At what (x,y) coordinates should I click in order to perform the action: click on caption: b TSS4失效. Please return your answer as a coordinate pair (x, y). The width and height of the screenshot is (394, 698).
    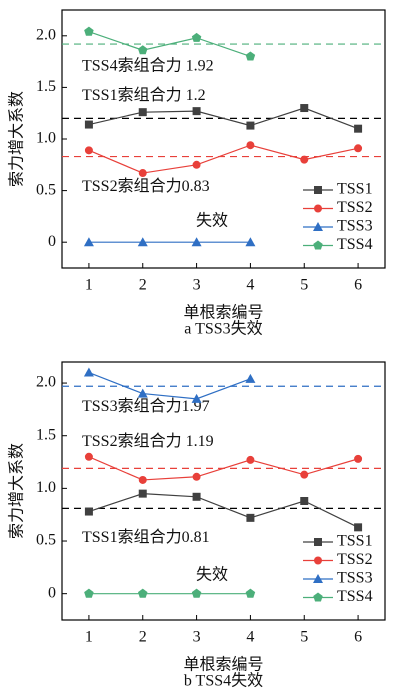
    Looking at the image, I should click on (223, 681).